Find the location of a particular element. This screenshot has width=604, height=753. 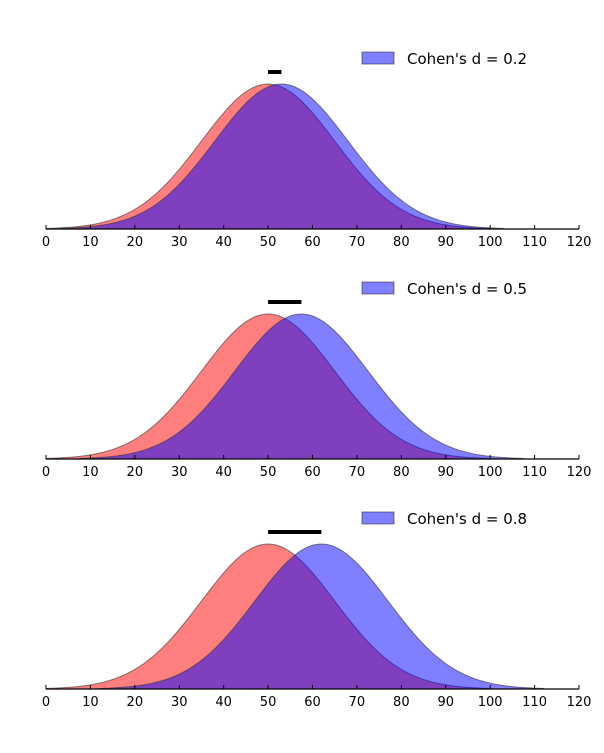

legend: Cohen's d = 0.2 is located at coordinates (444, 59).